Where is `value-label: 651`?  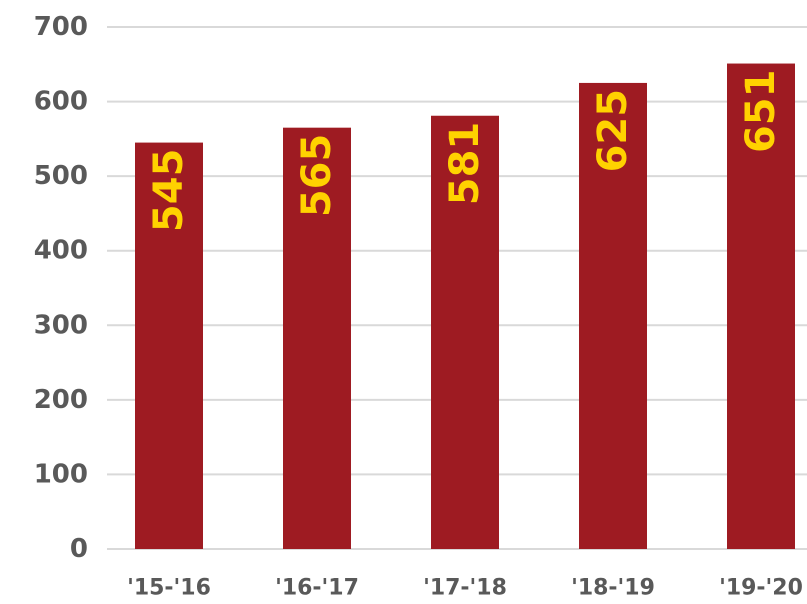 value-label: 651 is located at coordinates (761, 112).